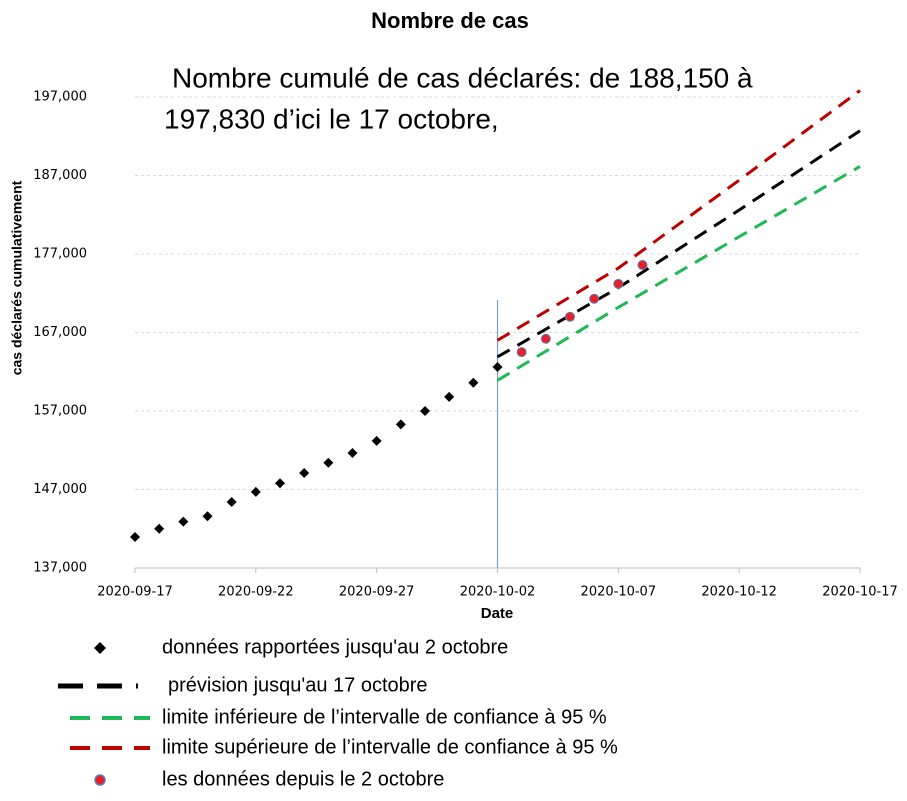 The height and width of the screenshot is (801, 907). What do you see at coordinates (377, 592) in the screenshot?
I see `x-tick-label: 2020-09-27` at bounding box center [377, 592].